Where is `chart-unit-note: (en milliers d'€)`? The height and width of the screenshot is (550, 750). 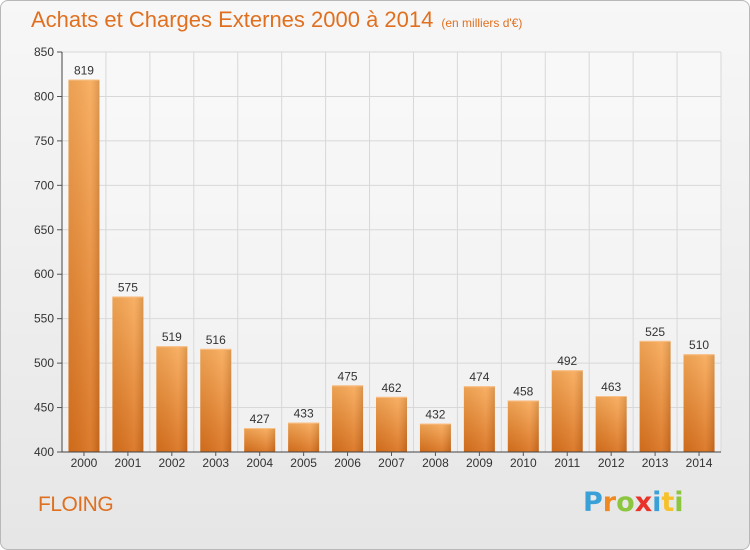 chart-unit-note: (en milliers d'€) is located at coordinates (482, 23).